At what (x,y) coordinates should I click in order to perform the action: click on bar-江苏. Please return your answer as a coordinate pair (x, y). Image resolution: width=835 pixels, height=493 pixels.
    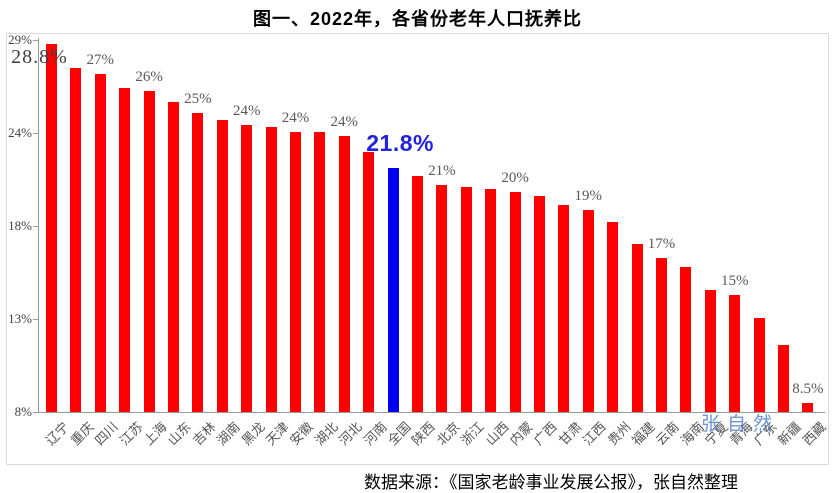
    Looking at the image, I should click on (125, 249).